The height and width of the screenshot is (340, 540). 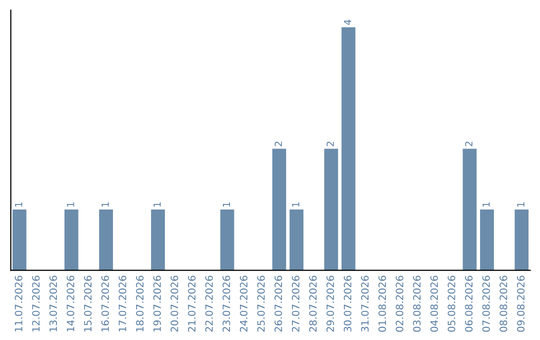 I want to click on x-tick-label: 16.07.2026, so click(x=105, y=304).